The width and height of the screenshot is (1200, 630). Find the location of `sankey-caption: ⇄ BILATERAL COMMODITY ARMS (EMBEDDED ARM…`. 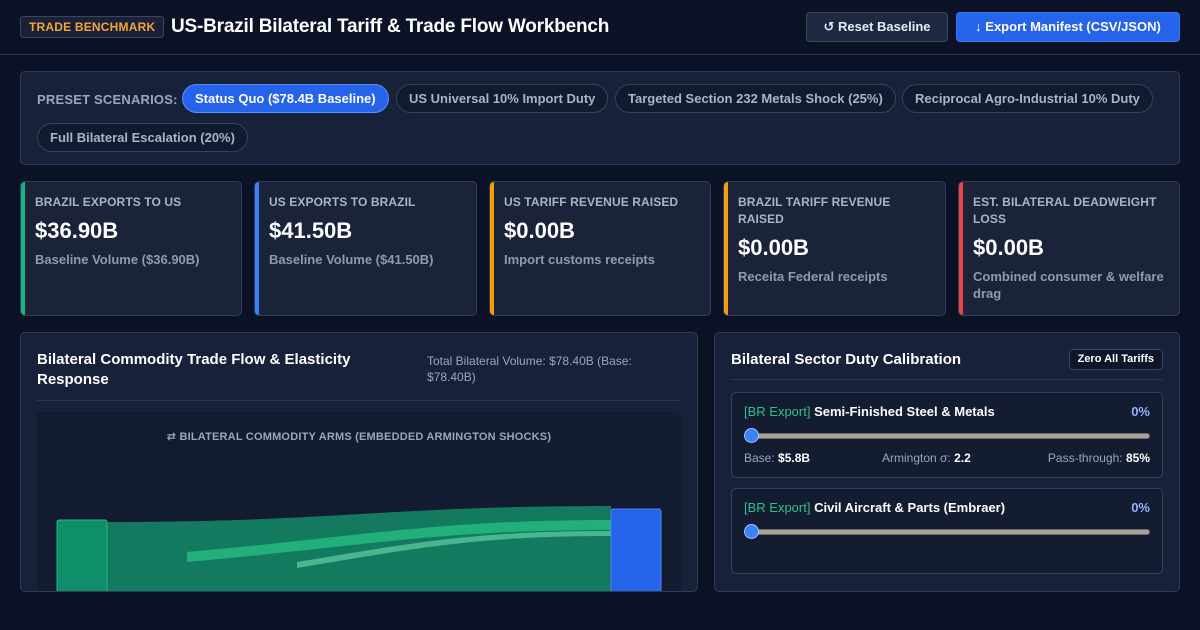

sankey-caption: ⇄ BILATERAL COMMODITY ARMS (EMBEDDED ARM… is located at coordinates (359, 437).